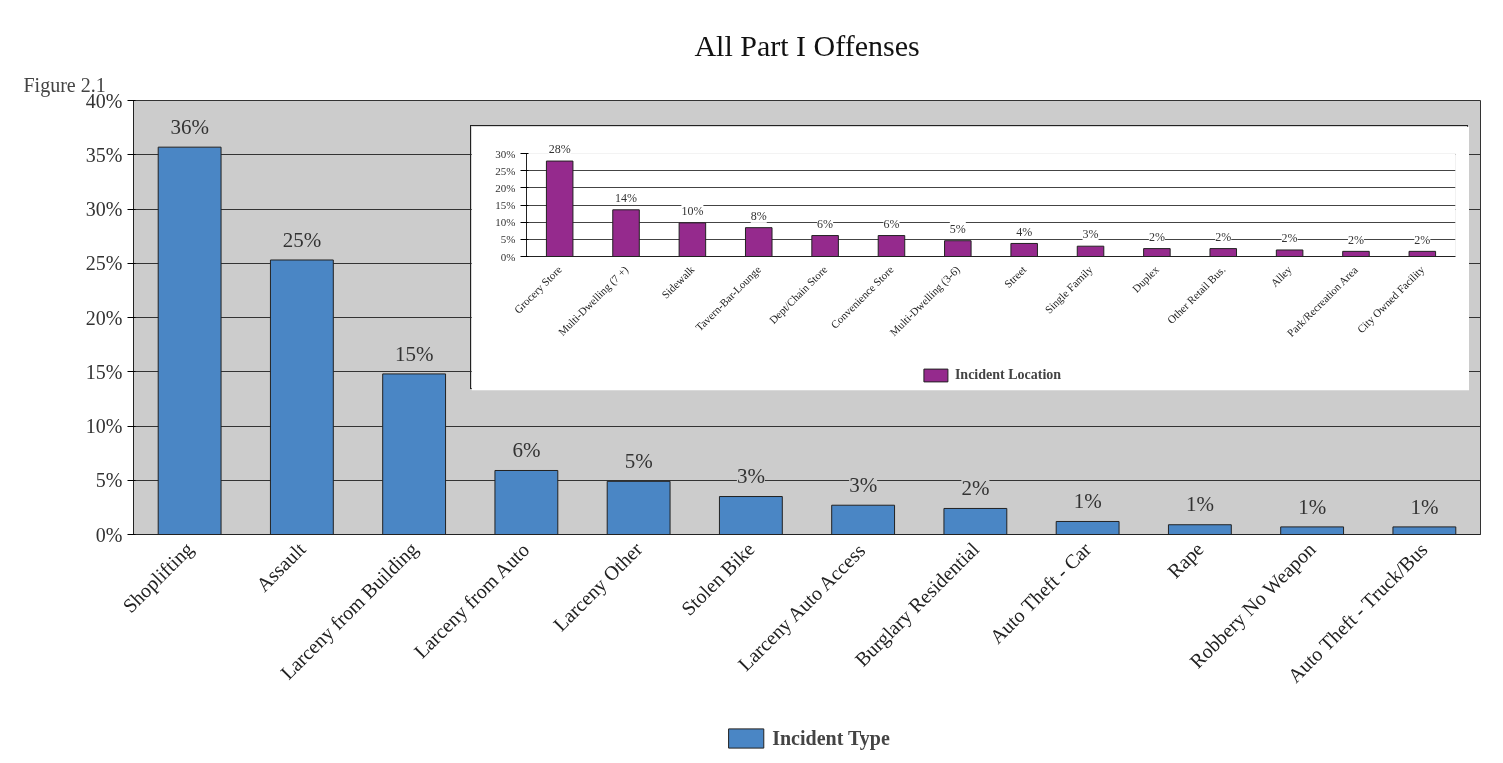  I want to click on data-label: 28%, so click(559, 149).